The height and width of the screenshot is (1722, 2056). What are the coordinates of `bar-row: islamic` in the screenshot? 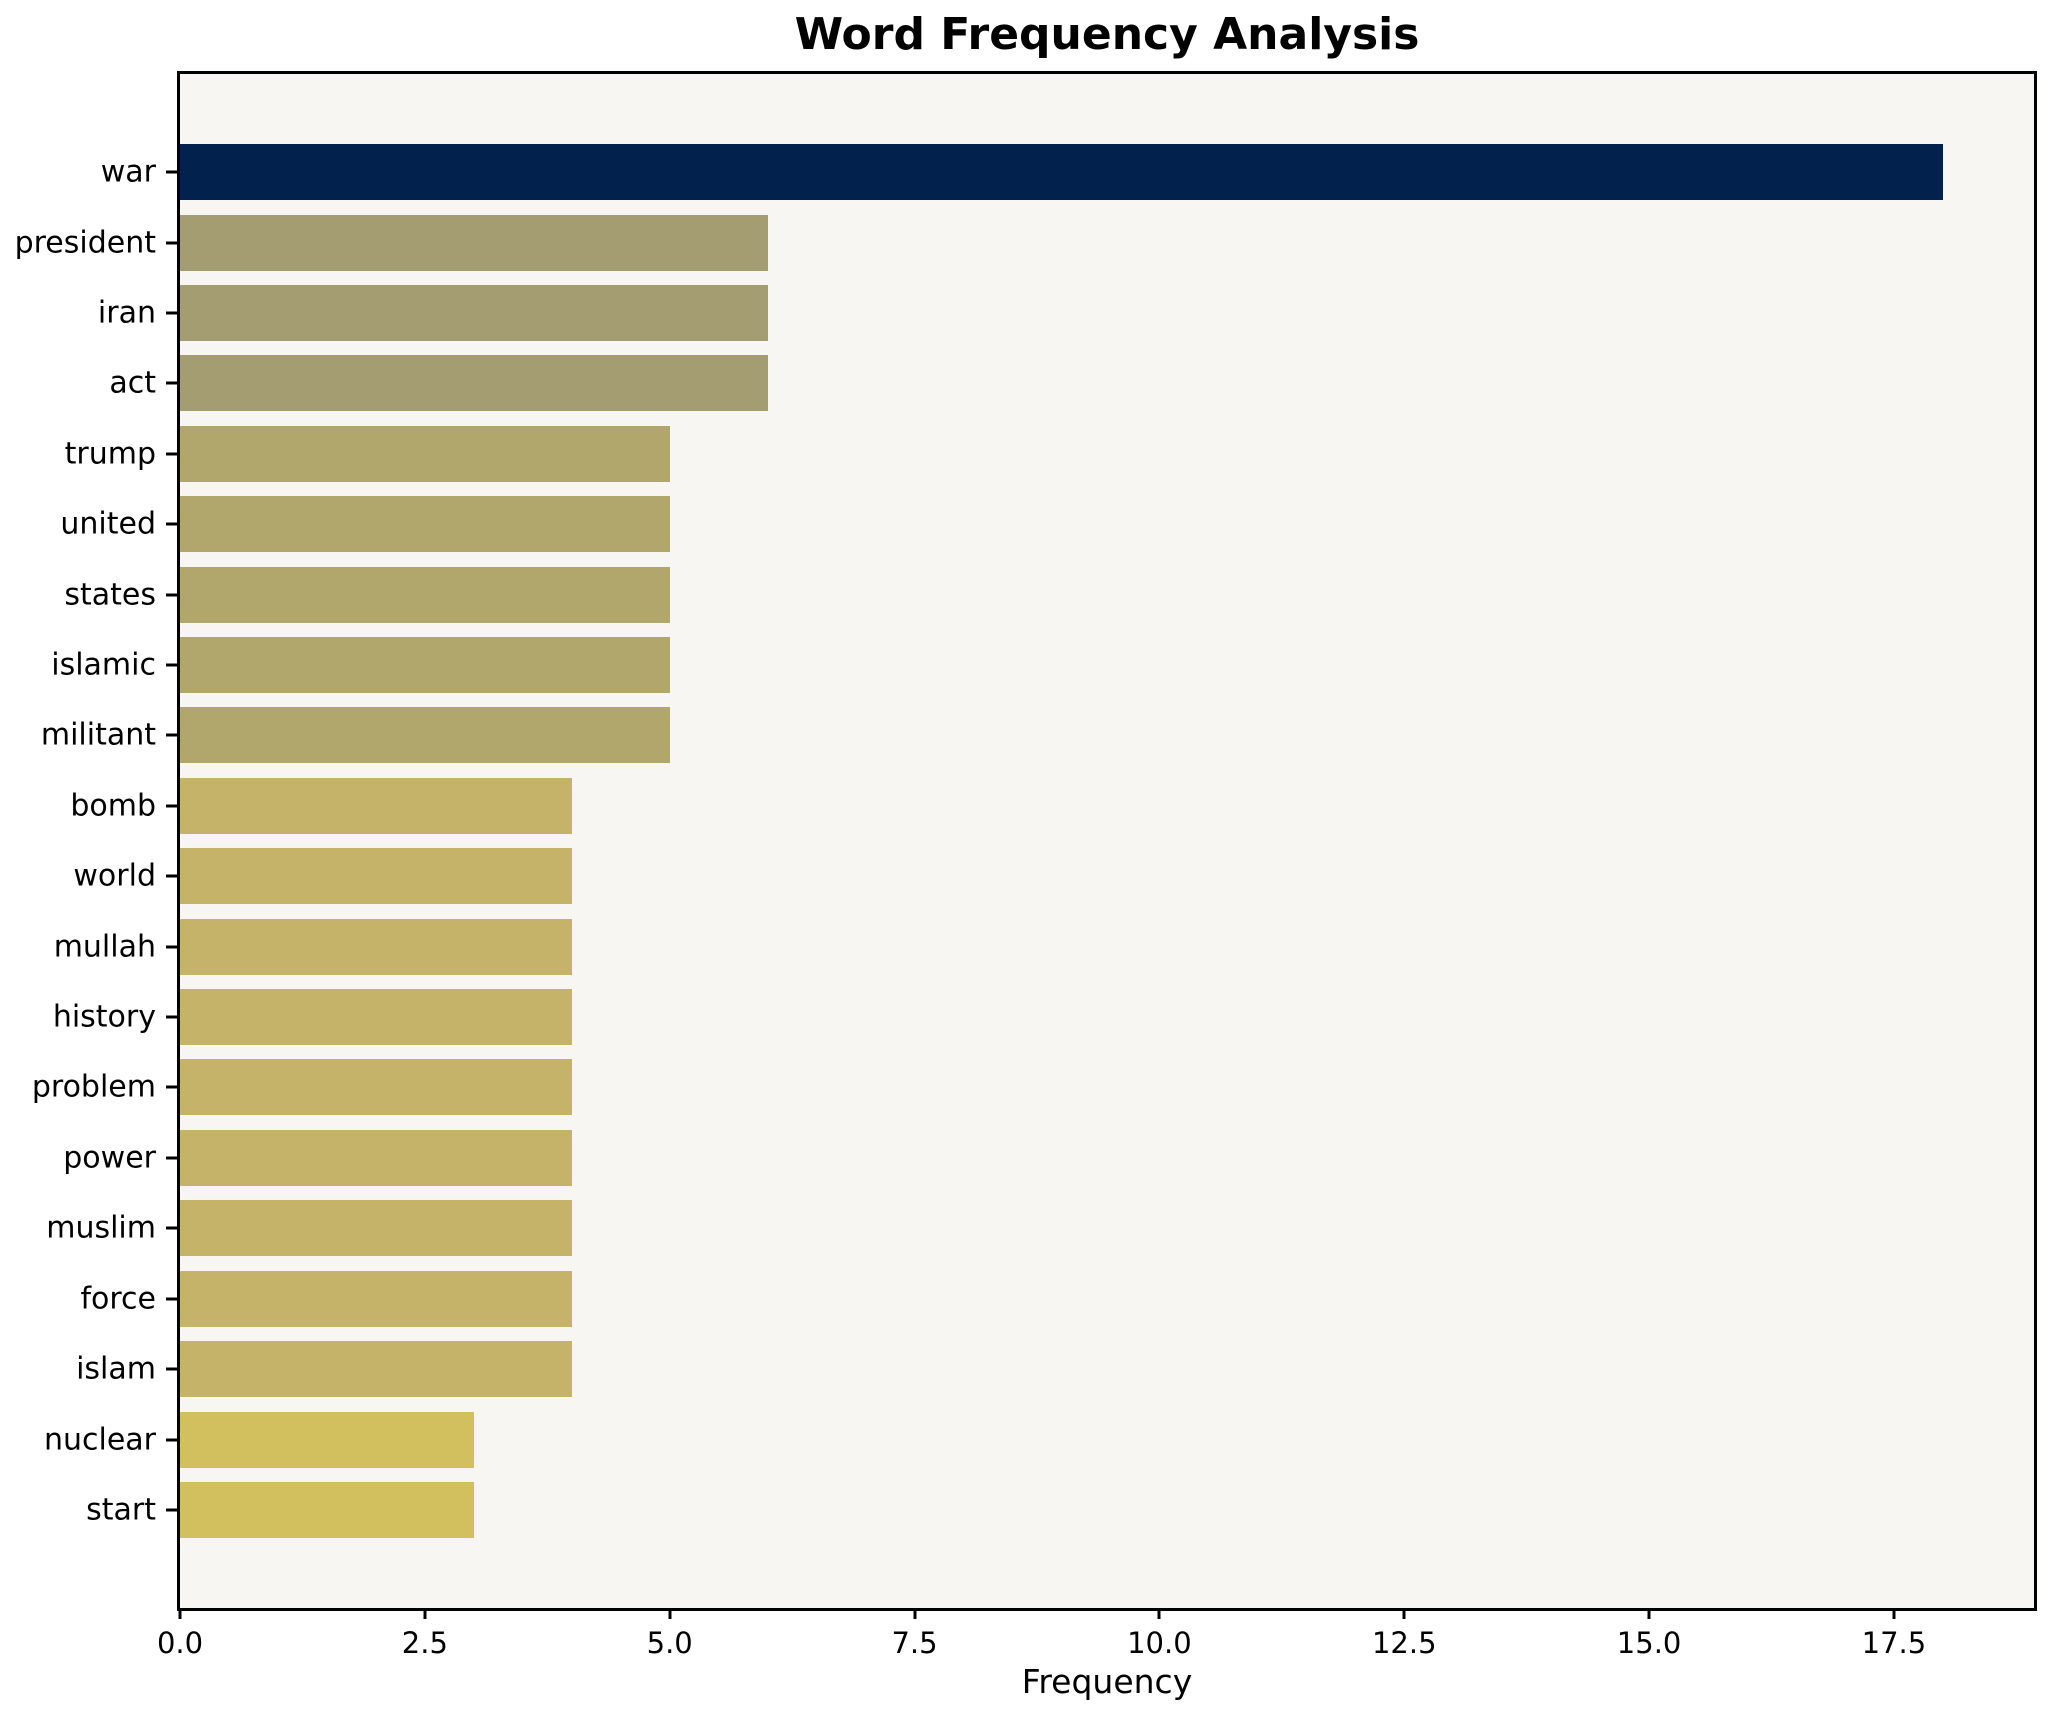 It's located at (1042, 665).